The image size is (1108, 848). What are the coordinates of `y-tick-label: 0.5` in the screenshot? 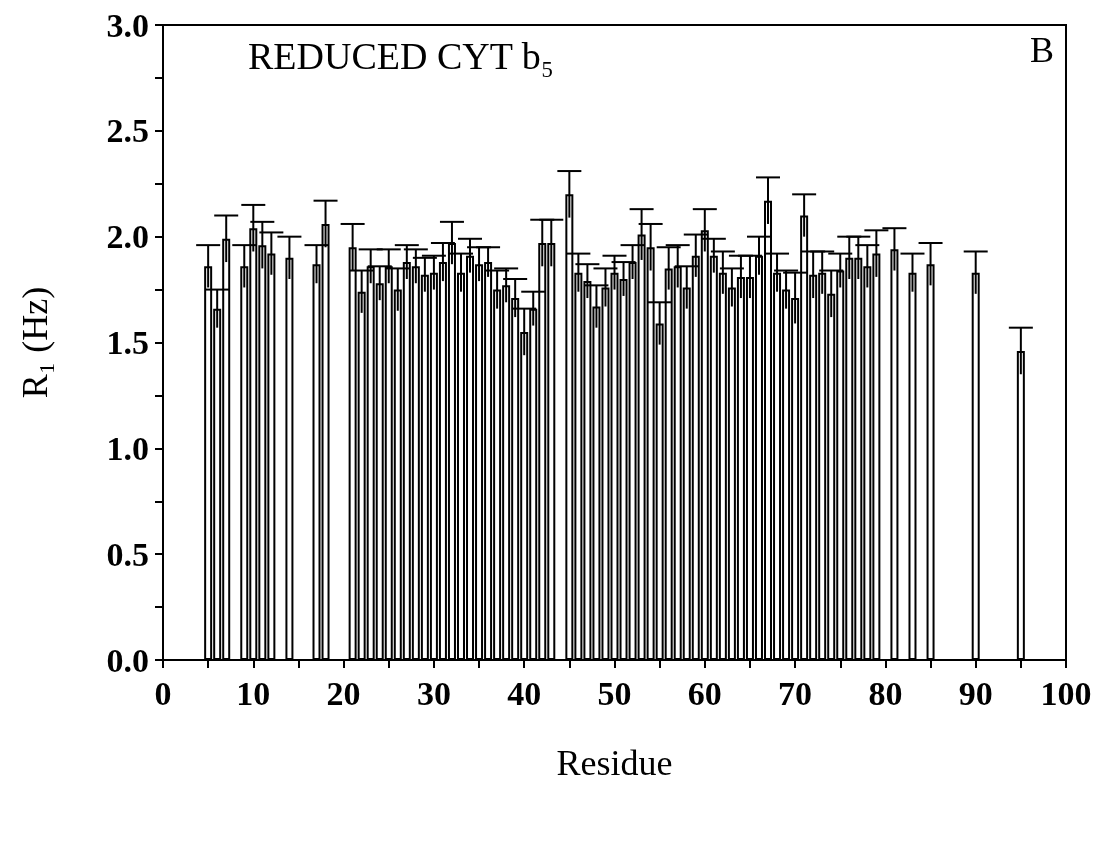 It's located at (127, 554).